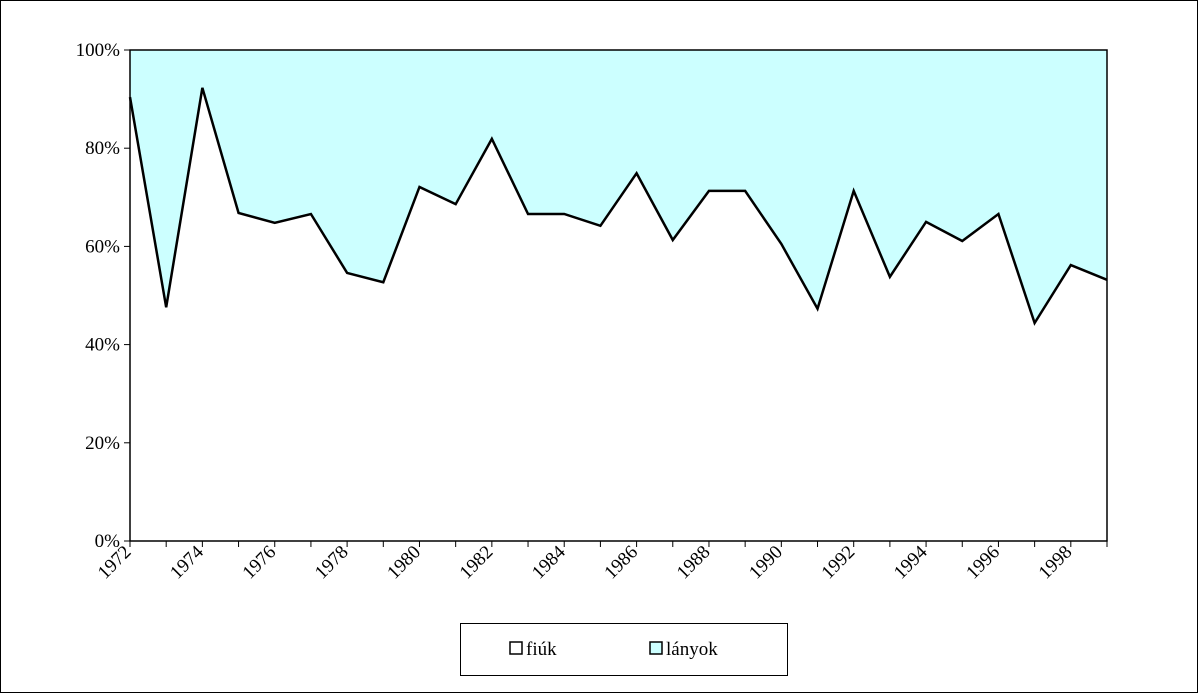  What do you see at coordinates (102, 246) in the screenshot?
I see `y-tick-label: 60%` at bounding box center [102, 246].